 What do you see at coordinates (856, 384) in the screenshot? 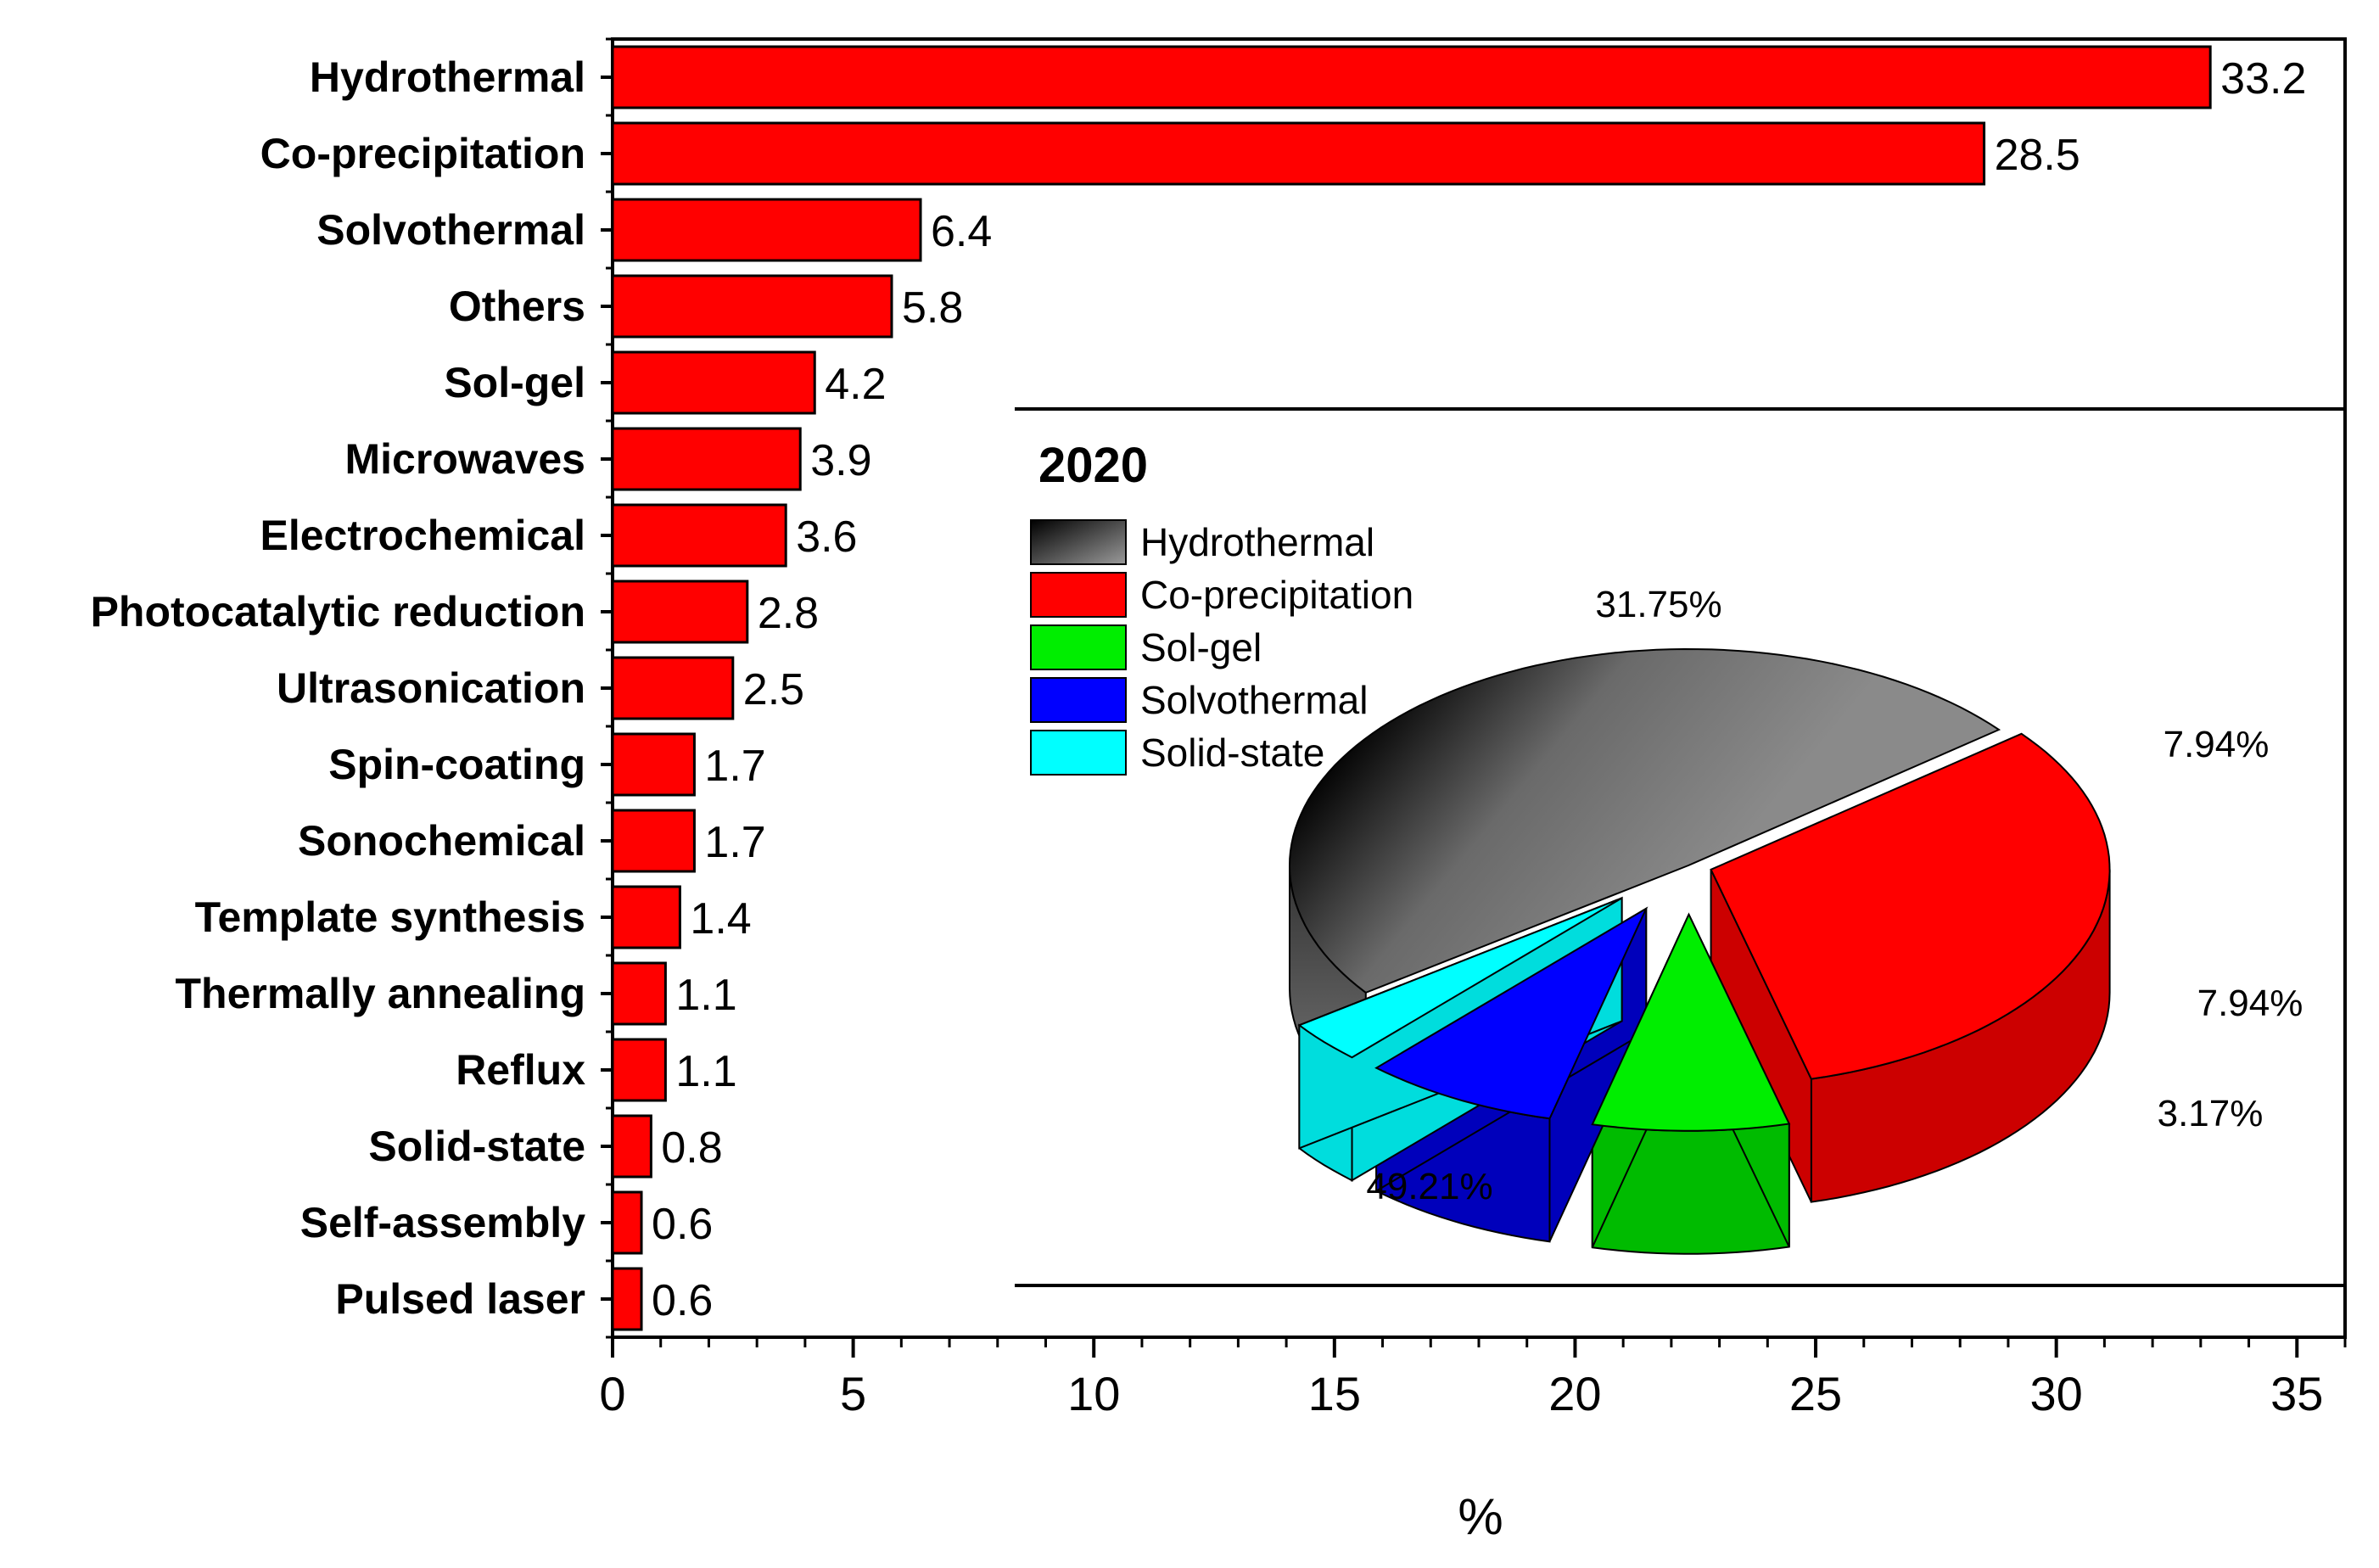
I see `value-label-sol-gel: 4.2` at bounding box center [856, 384].